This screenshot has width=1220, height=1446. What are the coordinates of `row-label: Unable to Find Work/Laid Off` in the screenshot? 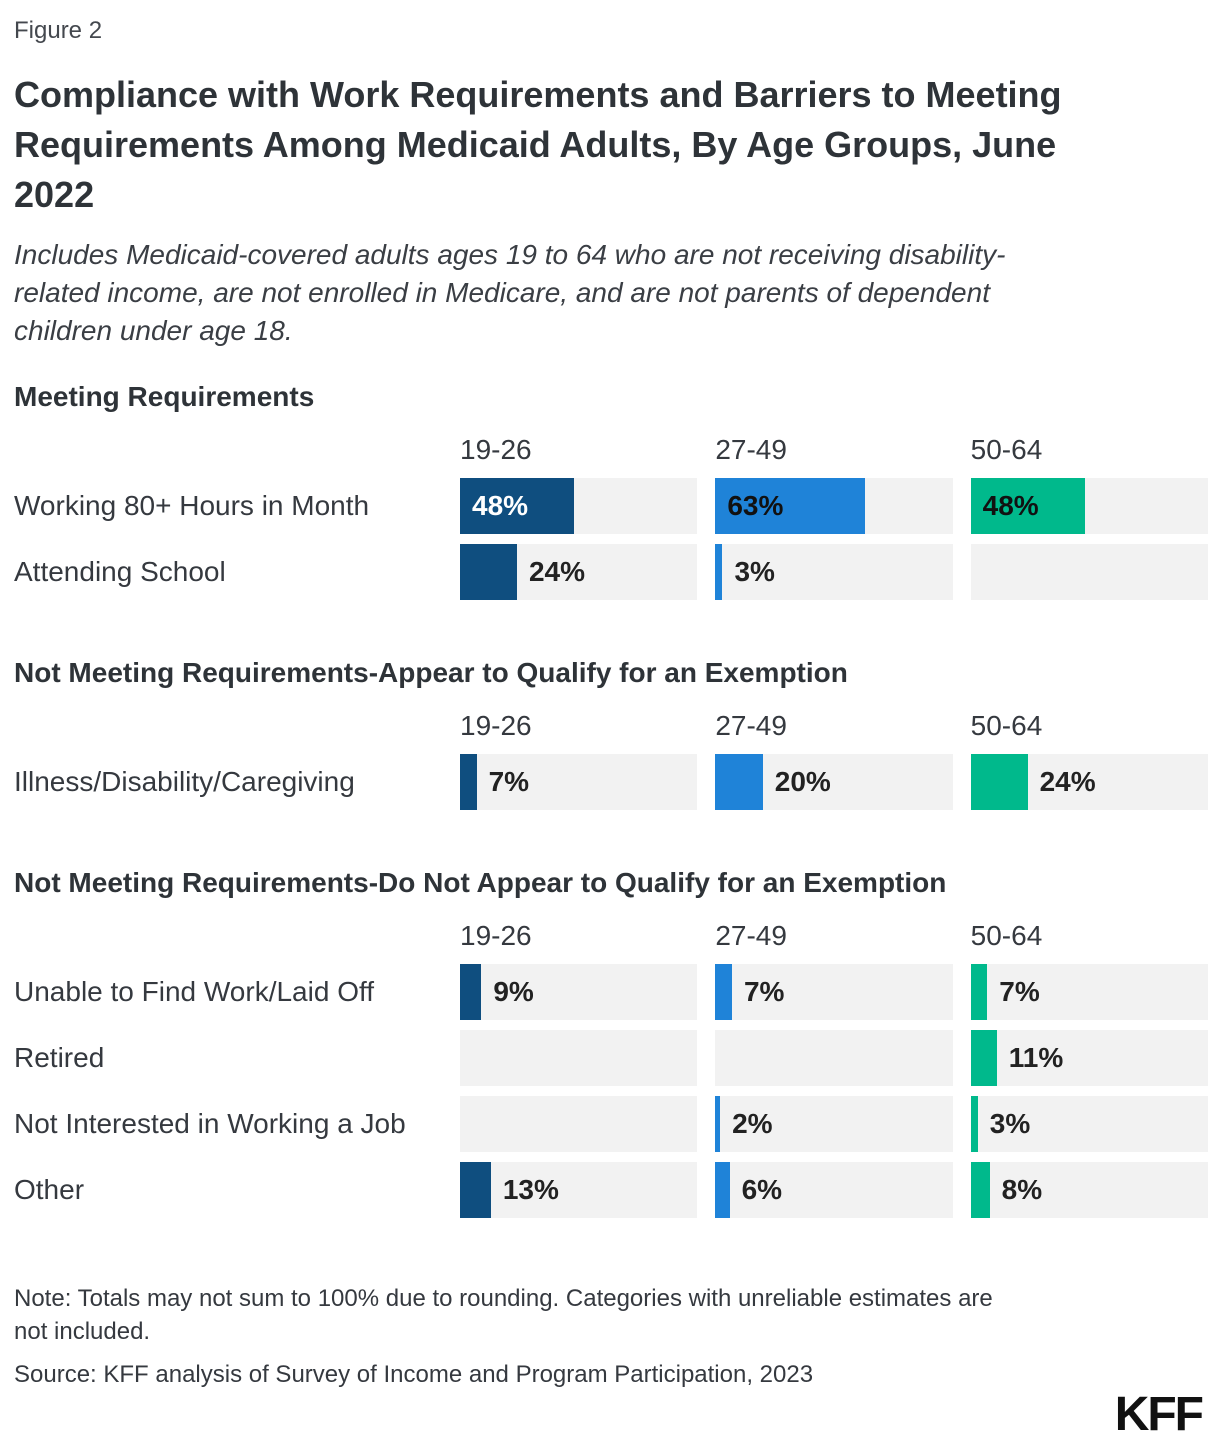 It's located at (194, 991).